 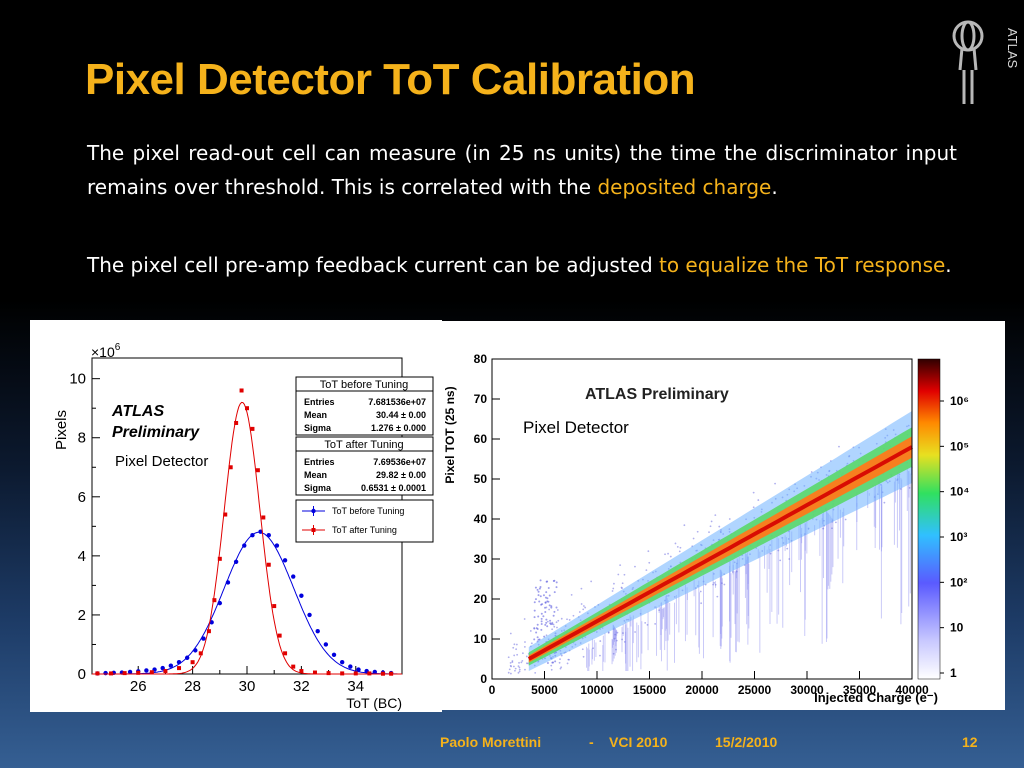 What do you see at coordinates (82, 615) in the screenshot?
I see `y-tick-label: 2` at bounding box center [82, 615].